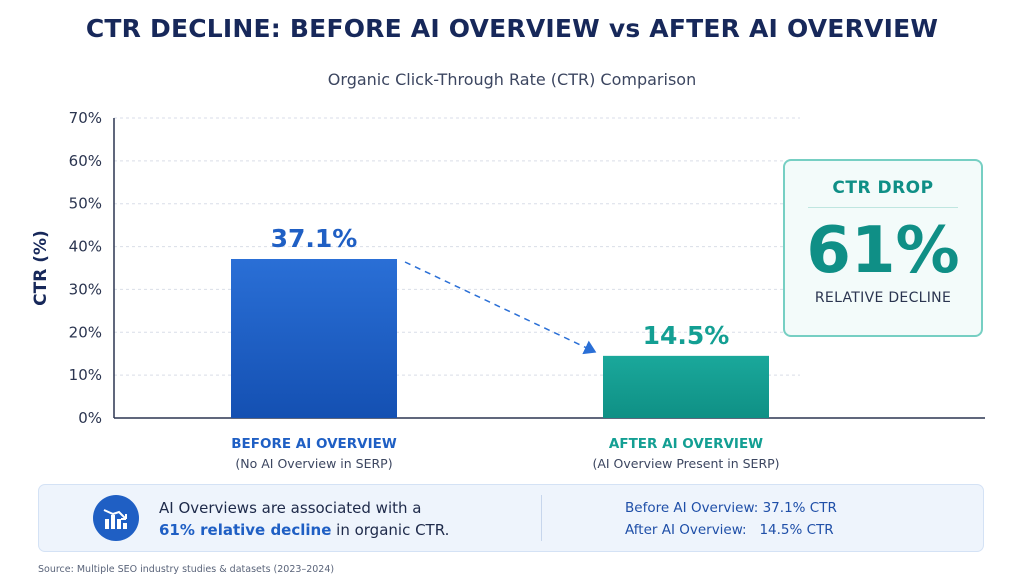 Image resolution: width=1024 pixels, height=585 pixels. What do you see at coordinates (116, 518) in the screenshot?
I see `chart-decline-icon` at bounding box center [116, 518].